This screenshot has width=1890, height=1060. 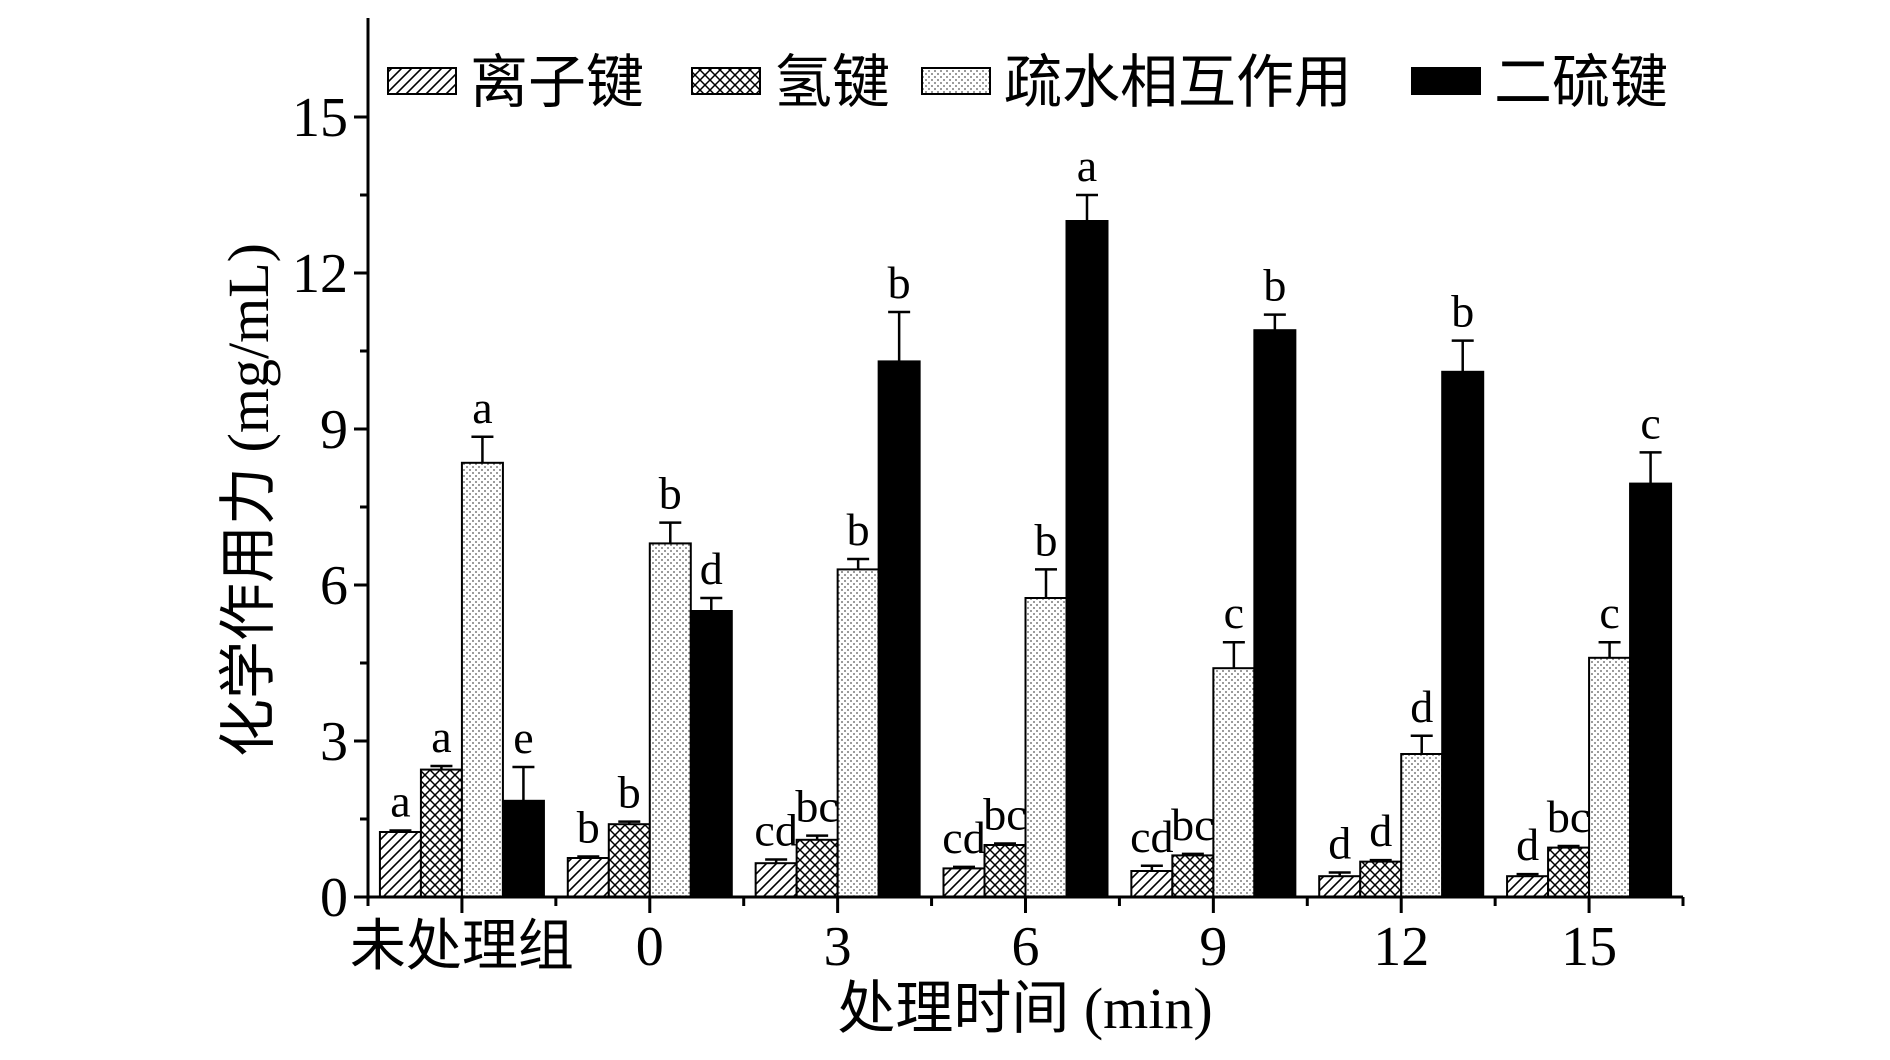 I want to click on legend: 离子键 氢键 疏水相互作用 二硫键, so click(x=1027, y=82).